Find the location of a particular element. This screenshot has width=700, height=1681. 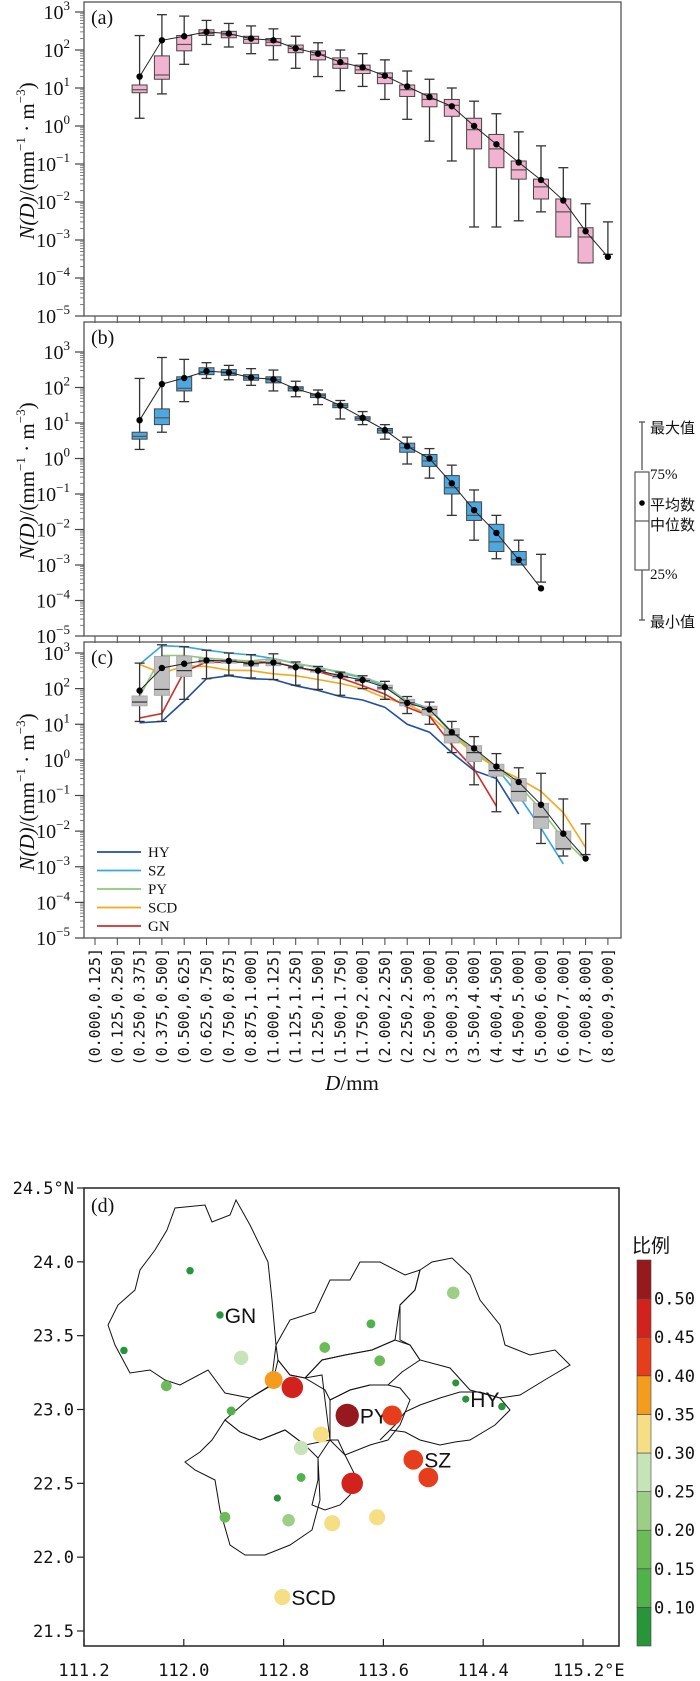

colorbar-tick-label: 0.25 is located at coordinates (674, 1493).